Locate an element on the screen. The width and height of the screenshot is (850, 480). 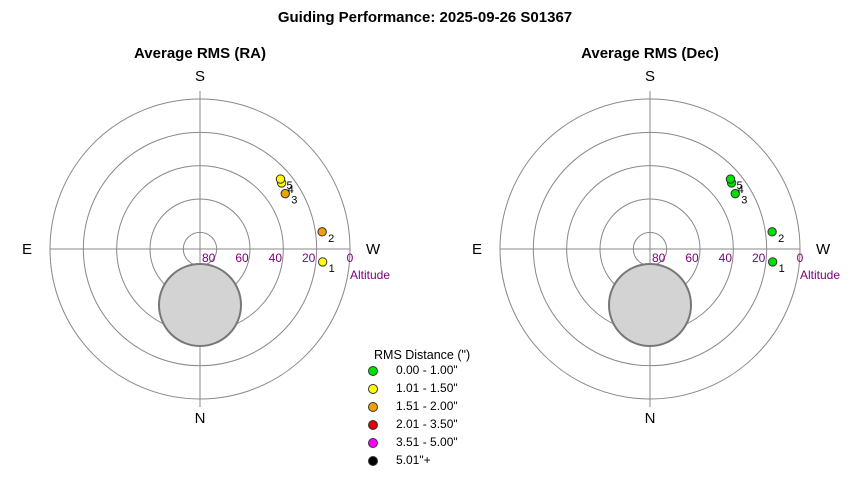
legend-label: 3.51 - 5.00" is located at coordinates (427, 442).